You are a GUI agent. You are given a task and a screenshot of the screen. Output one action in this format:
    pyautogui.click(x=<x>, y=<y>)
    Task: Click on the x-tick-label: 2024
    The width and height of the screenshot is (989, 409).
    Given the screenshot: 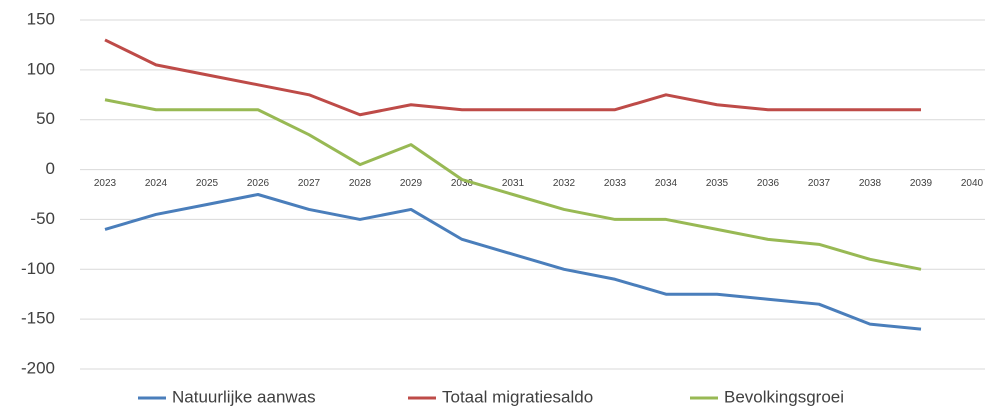 What is the action you would take?
    pyautogui.click(x=156, y=183)
    